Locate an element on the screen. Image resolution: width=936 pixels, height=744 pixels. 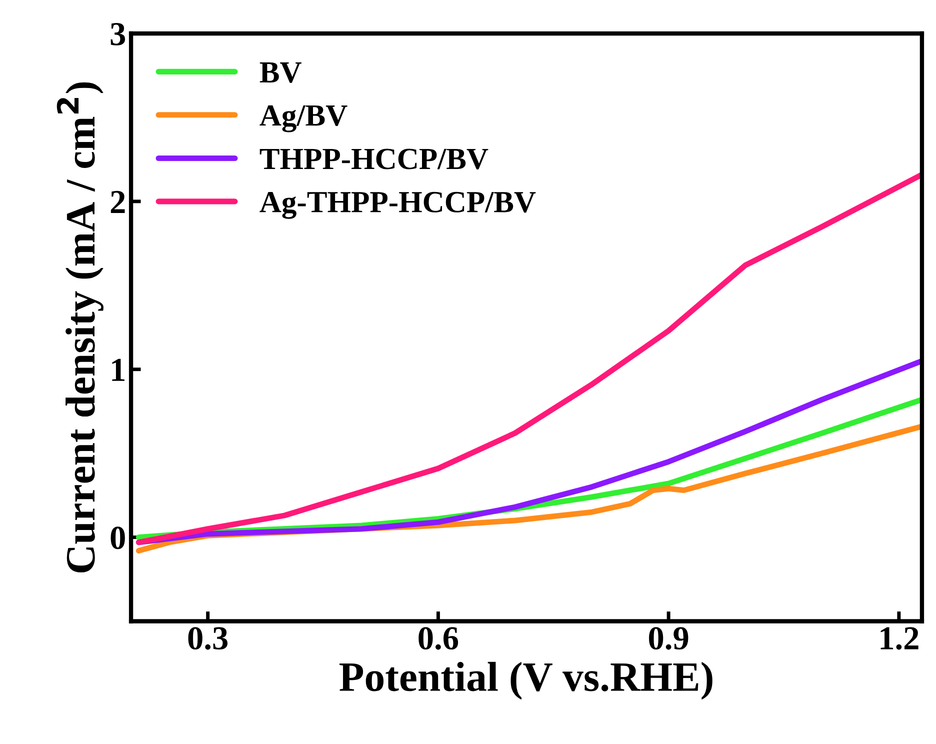
y-tick-label: 1 is located at coordinates (118, 369).